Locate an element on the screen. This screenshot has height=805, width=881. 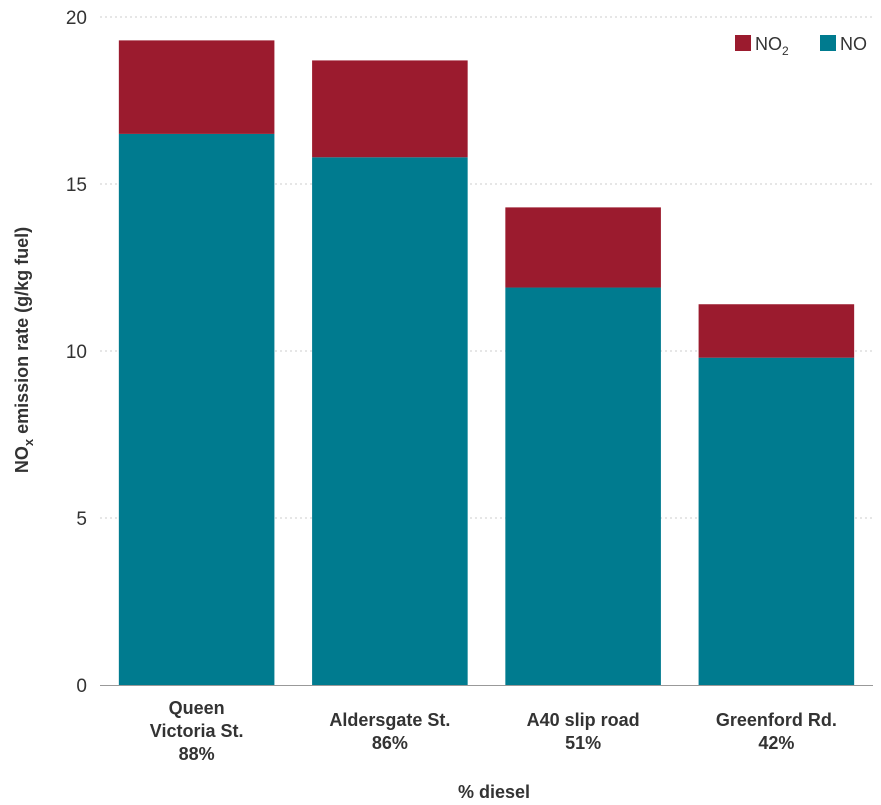
y-tick-label: 0 is located at coordinates (81, 686).